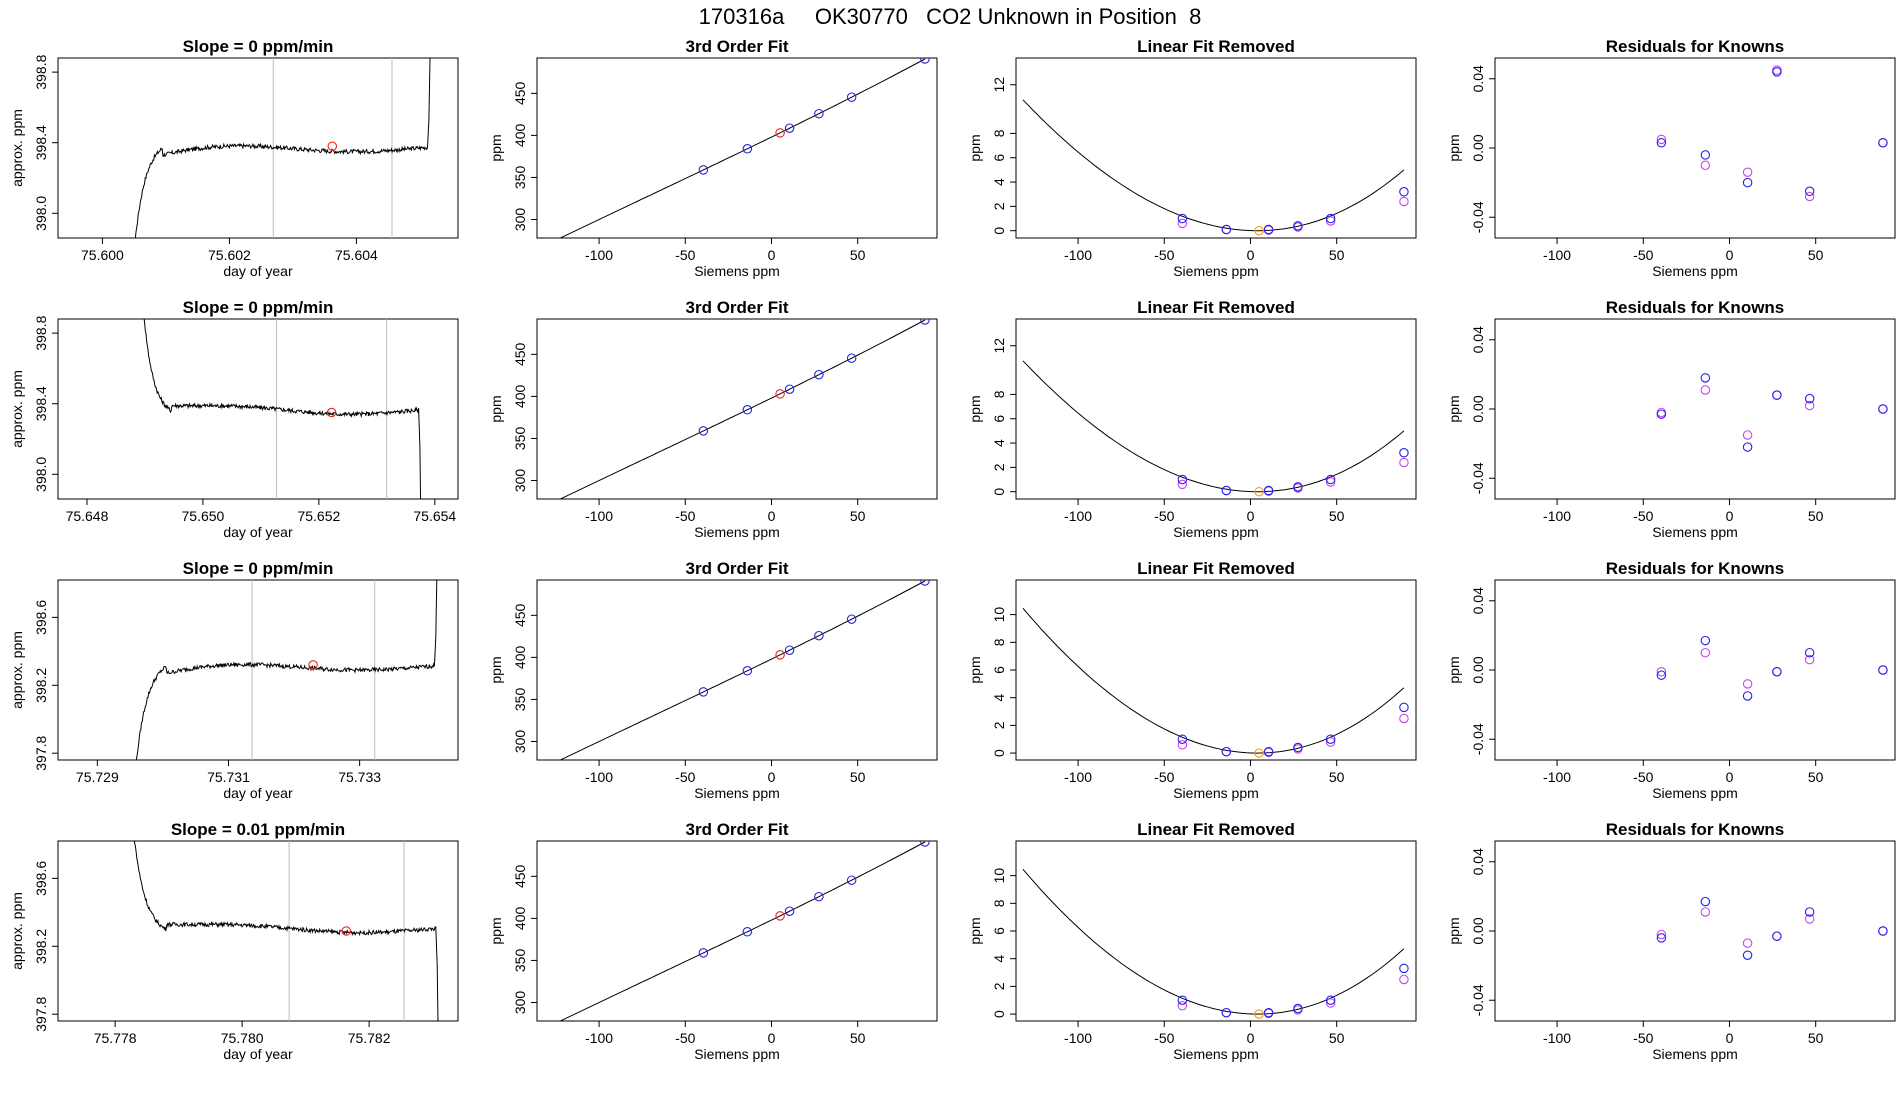 This screenshot has height=1100, width=1900. Describe the element at coordinates (258, 793) in the screenshot. I see `x-axis-label: day of year` at that location.